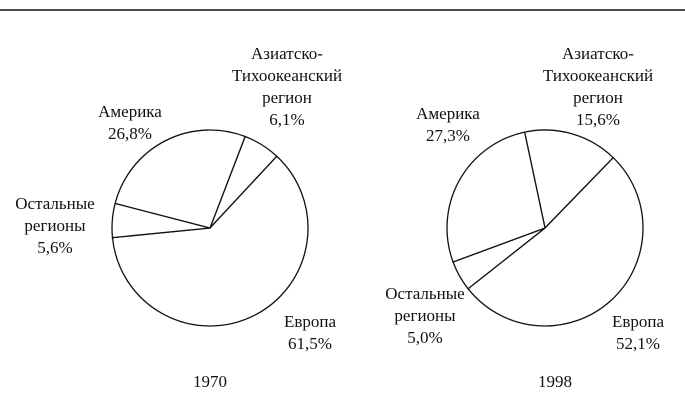 This screenshot has width=685, height=403. I want to click on chart-title: 1998, so click(555, 381).